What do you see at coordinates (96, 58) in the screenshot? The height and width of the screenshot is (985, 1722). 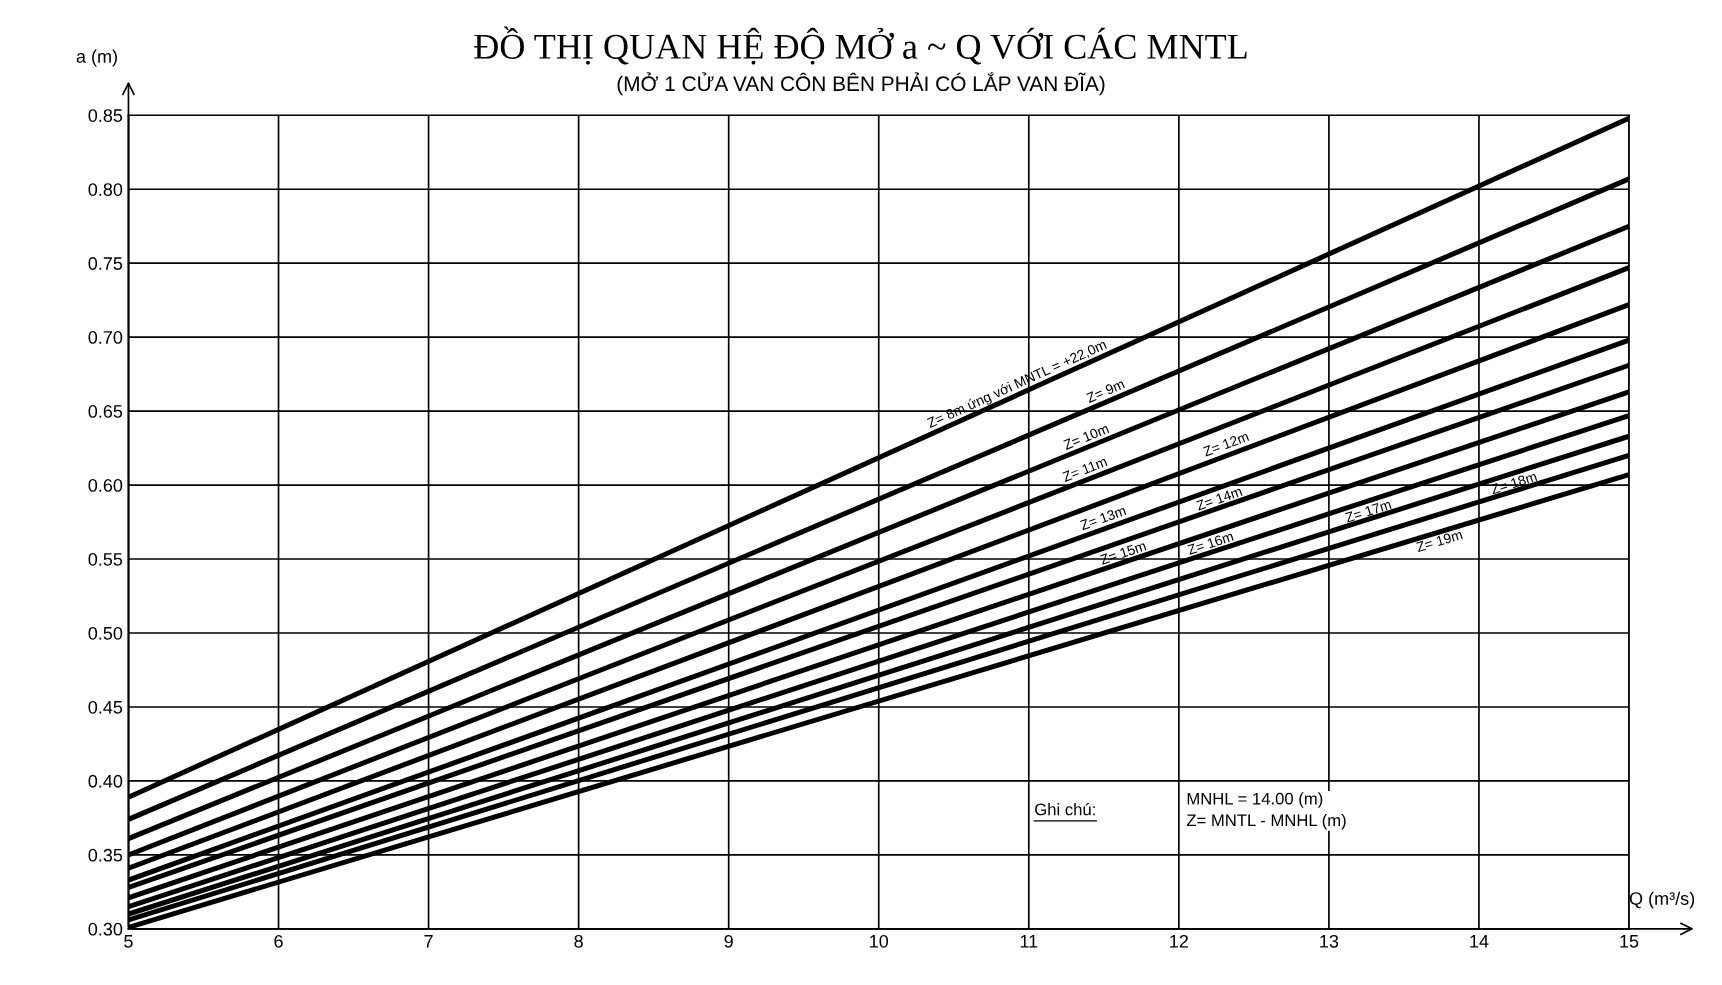 I see `y-axis-title: a (m)` at bounding box center [96, 58].